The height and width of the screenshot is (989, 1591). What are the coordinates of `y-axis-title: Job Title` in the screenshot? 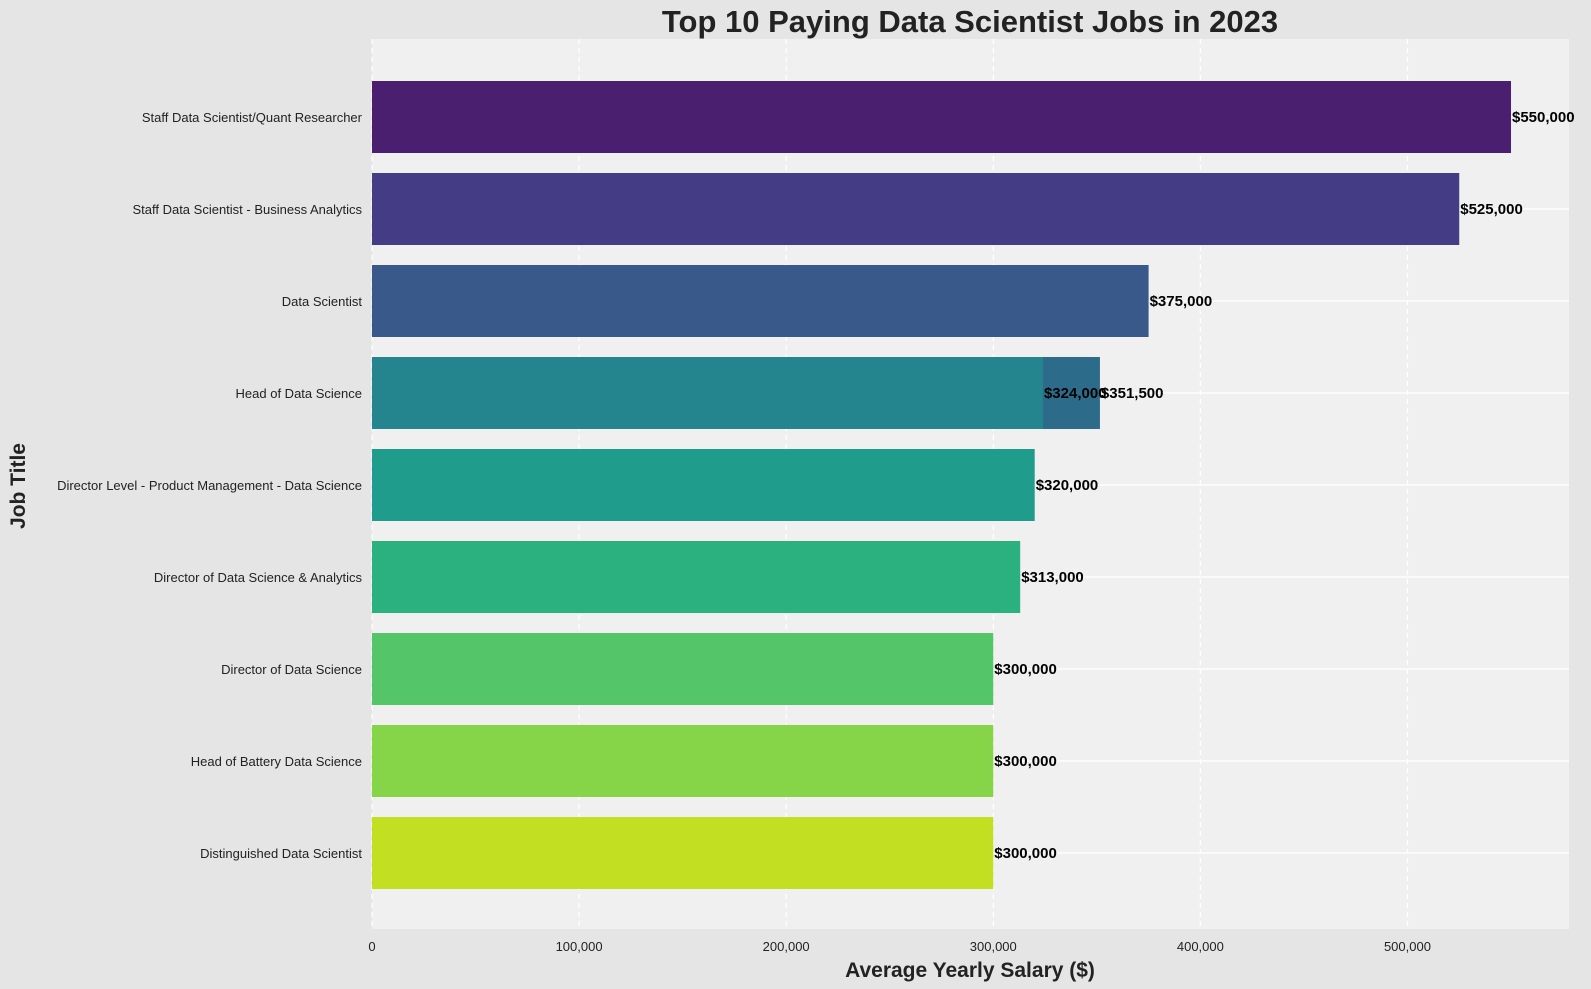 It's located at (18, 486).